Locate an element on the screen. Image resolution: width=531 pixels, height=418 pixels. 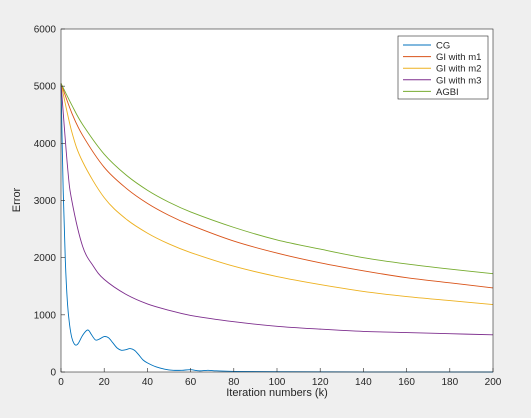
legend-label-agbi: AGBI is located at coordinates (447, 92).